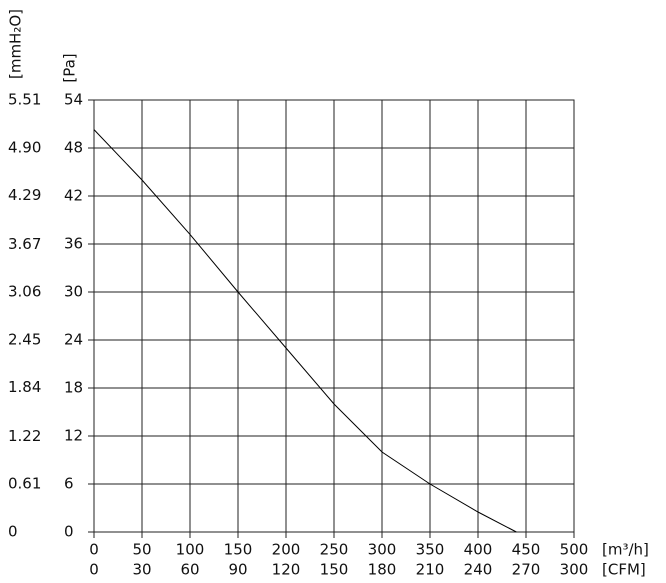 Image resolution: width=666 pixels, height=583 pixels. I want to click on x-tick-label: 100, so click(190, 550).